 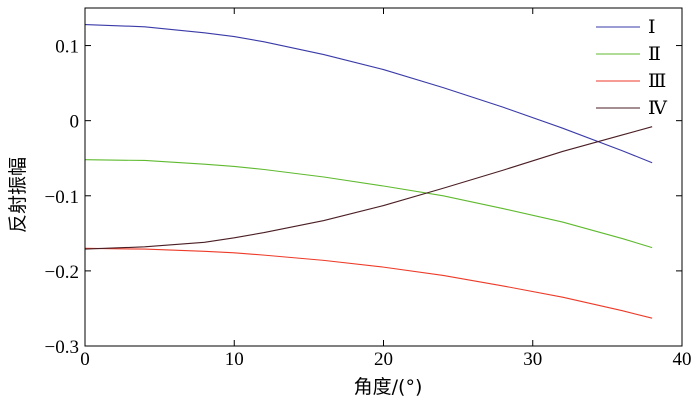 I want to click on legend-label-1: Ⅰ, so click(x=652, y=27).